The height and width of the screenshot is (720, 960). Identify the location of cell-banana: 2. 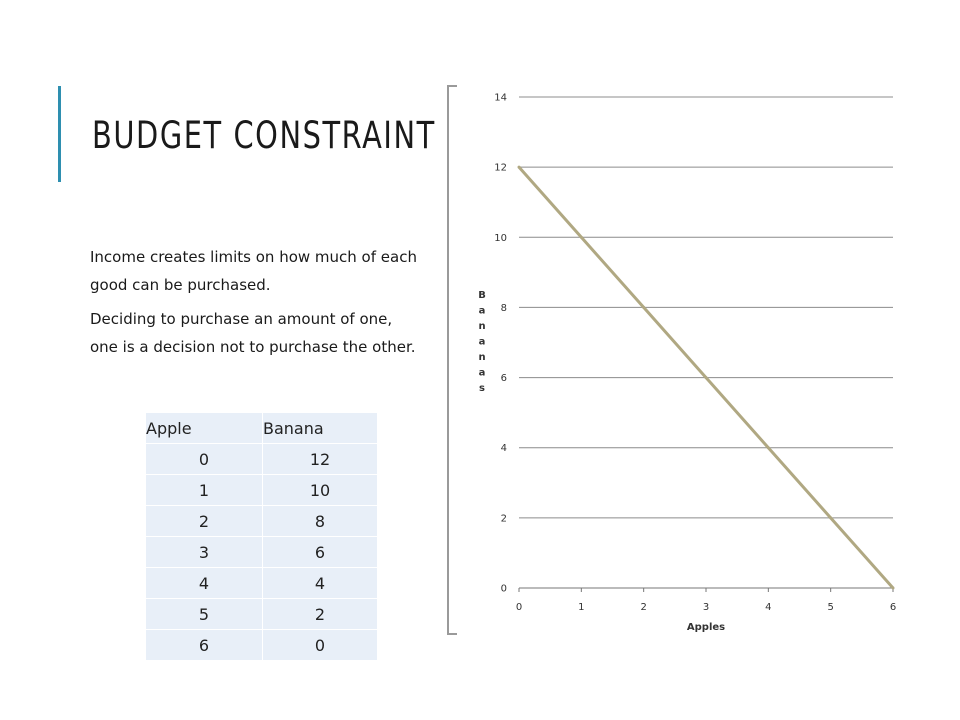
(320, 614).